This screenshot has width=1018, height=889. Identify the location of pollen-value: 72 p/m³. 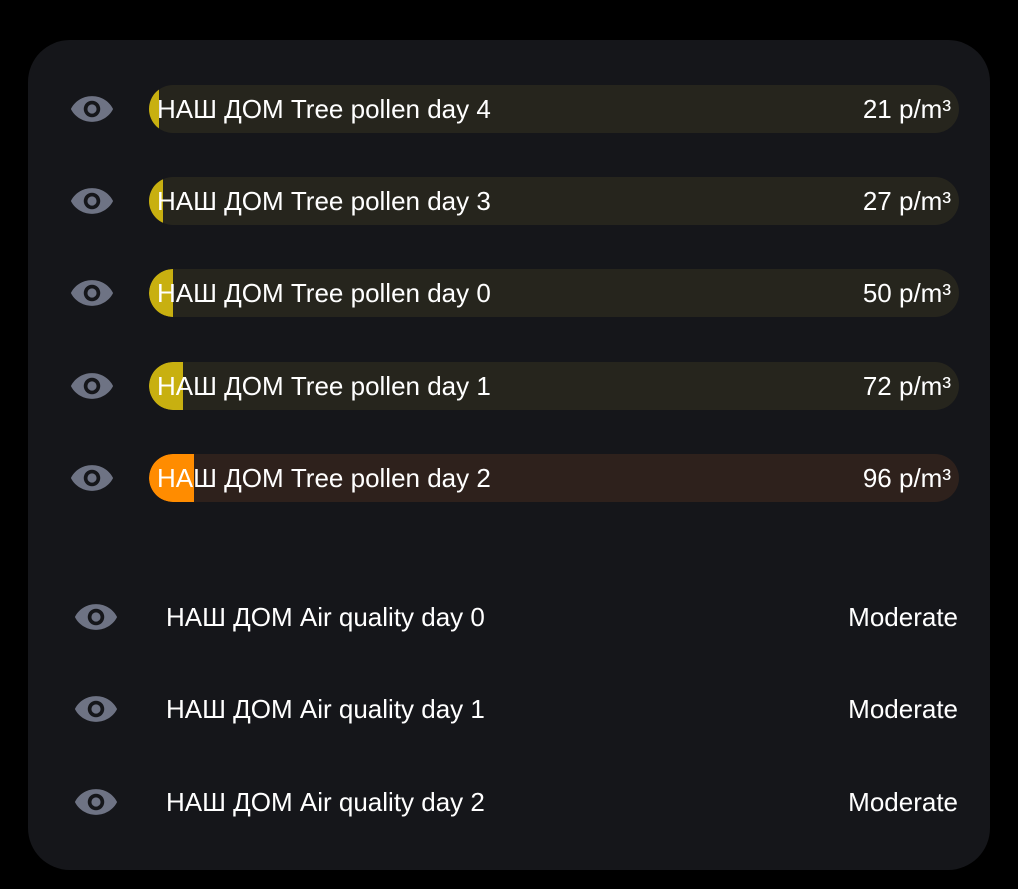
(906, 386).